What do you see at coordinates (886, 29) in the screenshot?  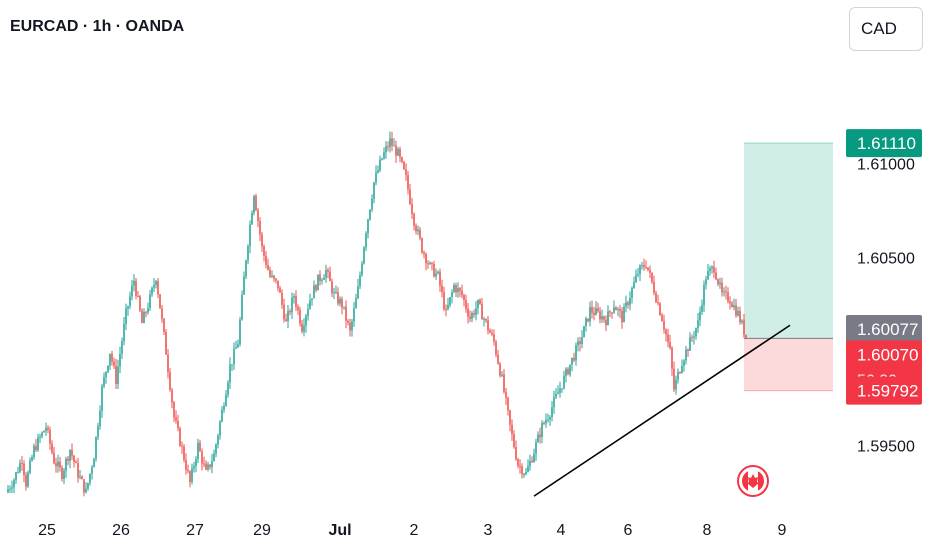 I see `currency-button: CAD` at bounding box center [886, 29].